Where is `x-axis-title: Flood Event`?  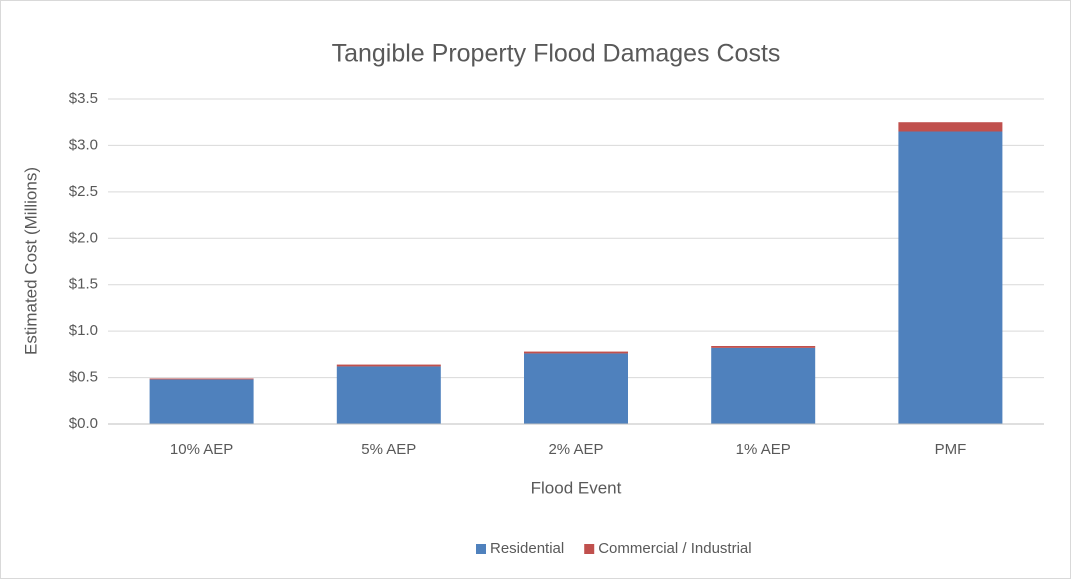 x-axis-title: Flood Event is located at coordinates (576, 487).